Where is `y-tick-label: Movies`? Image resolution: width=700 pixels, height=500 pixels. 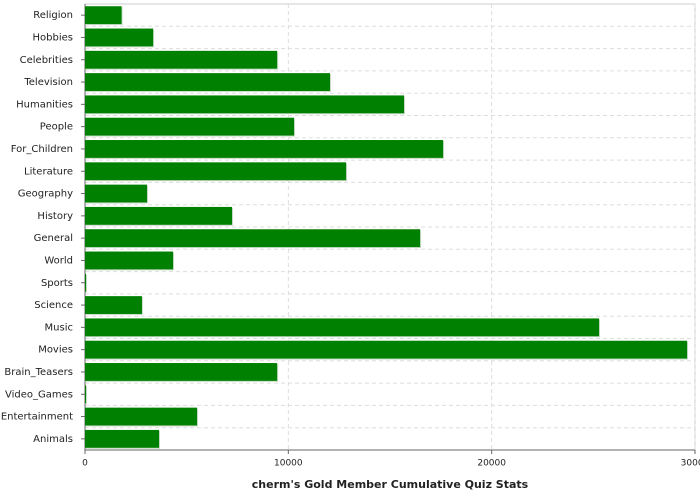 y-tick-label: Movies is located at coordinates (55, 350).